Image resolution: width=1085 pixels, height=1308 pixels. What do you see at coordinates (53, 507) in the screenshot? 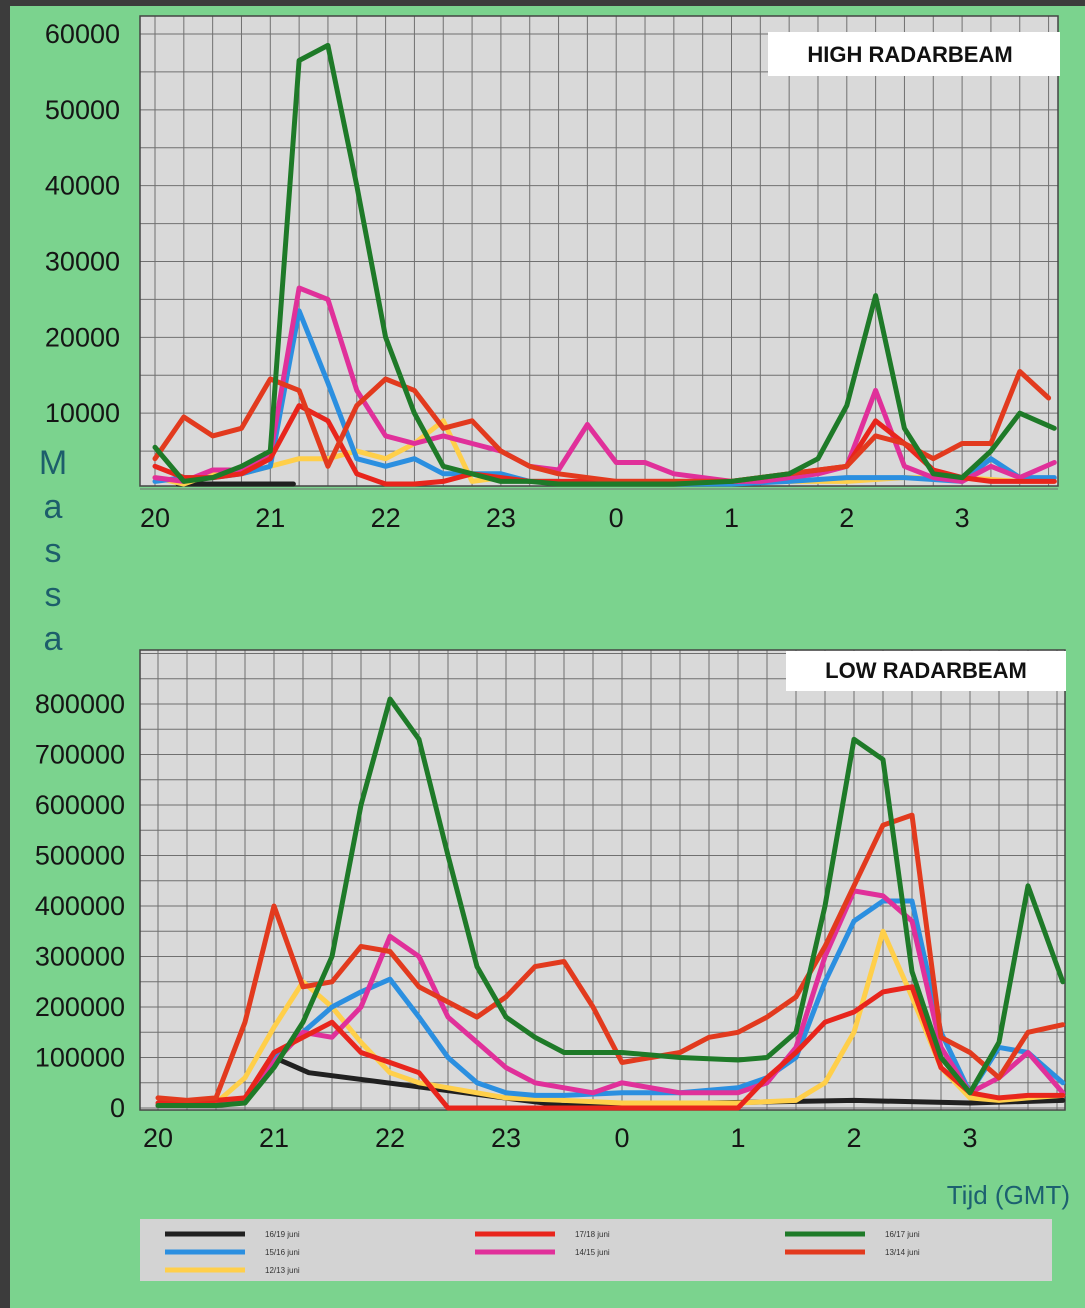
I see `y-axis-label-letter-2: a` at bounding box center [53, 507].